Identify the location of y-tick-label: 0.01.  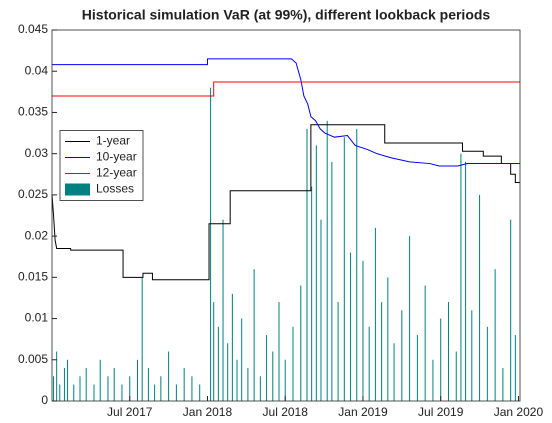
(37, 318).